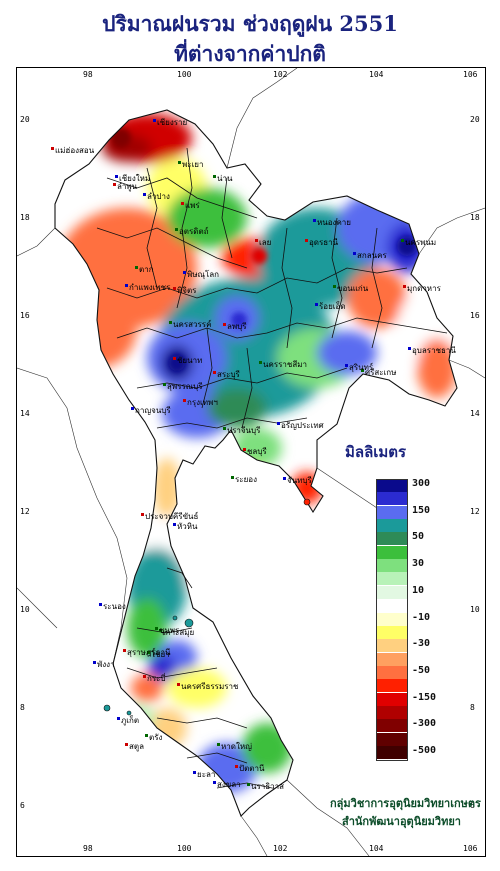 This screenshot has width=500, height=871. Describe the element at coordinates (372, 255) in the screenshot. I see `place-label: สกลนคร` at that location.